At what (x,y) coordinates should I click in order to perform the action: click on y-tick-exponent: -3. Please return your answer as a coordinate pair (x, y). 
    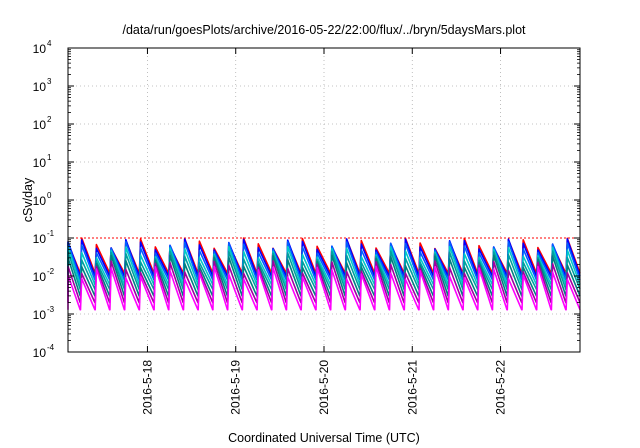
    Looking at the image, I should click on (51, 309).